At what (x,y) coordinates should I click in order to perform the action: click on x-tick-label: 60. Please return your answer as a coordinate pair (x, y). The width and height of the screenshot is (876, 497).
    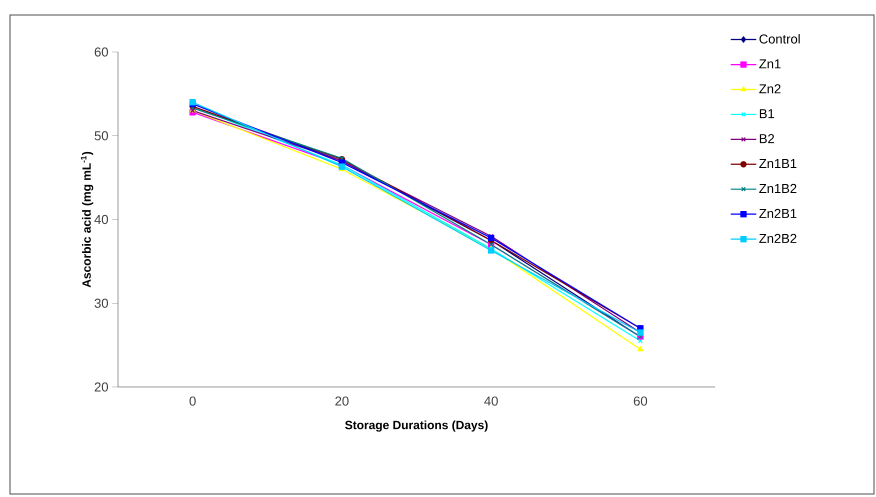
    Looking at the image, I should click on (641, 401).